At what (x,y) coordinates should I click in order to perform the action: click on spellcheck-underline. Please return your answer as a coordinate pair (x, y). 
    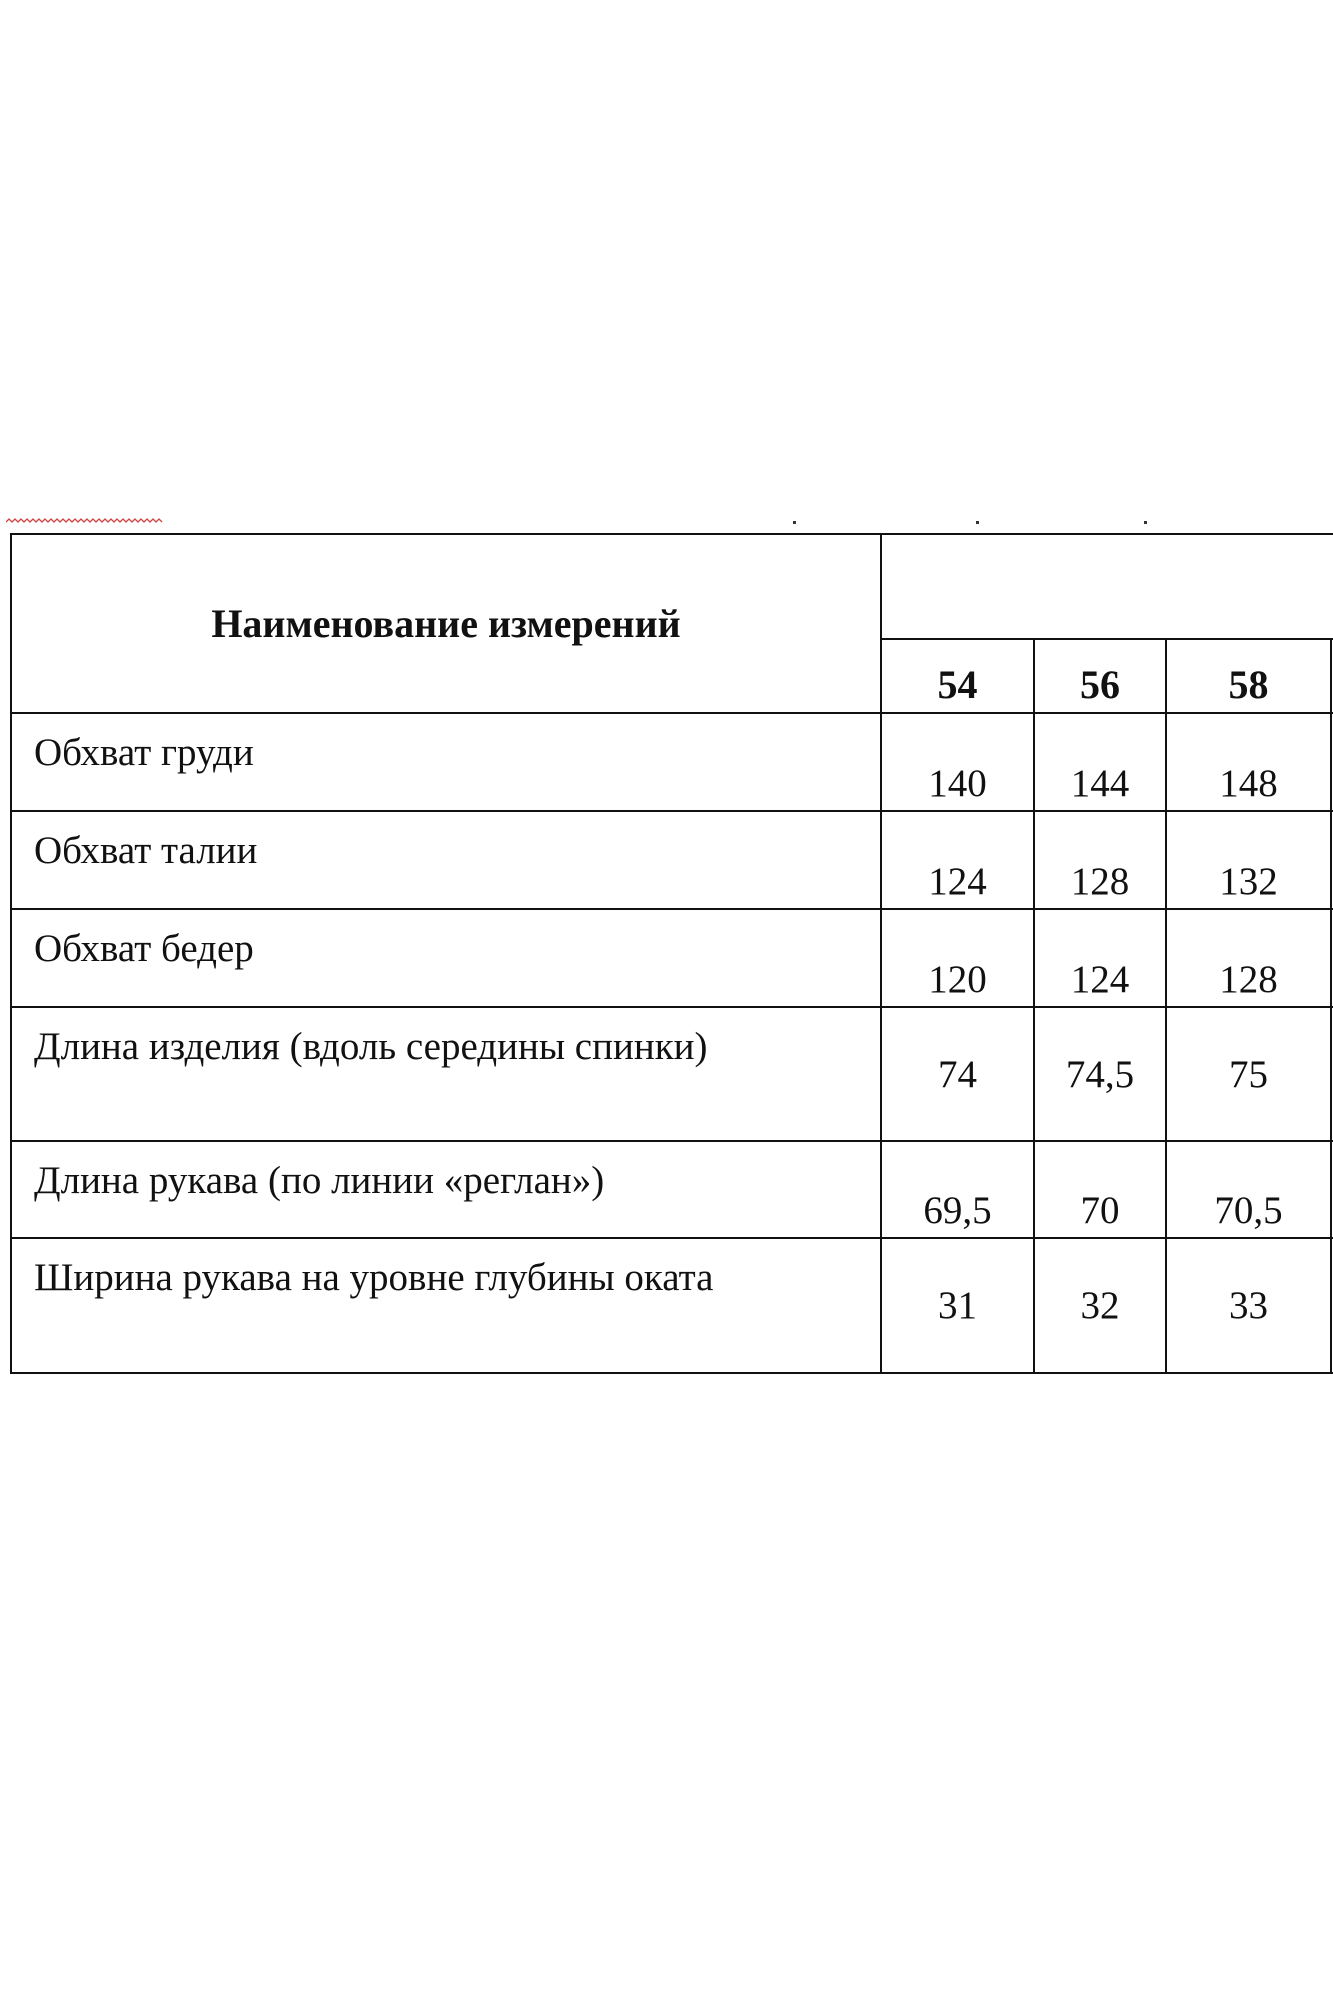
    Looking at the image, I should click on (84, 520).